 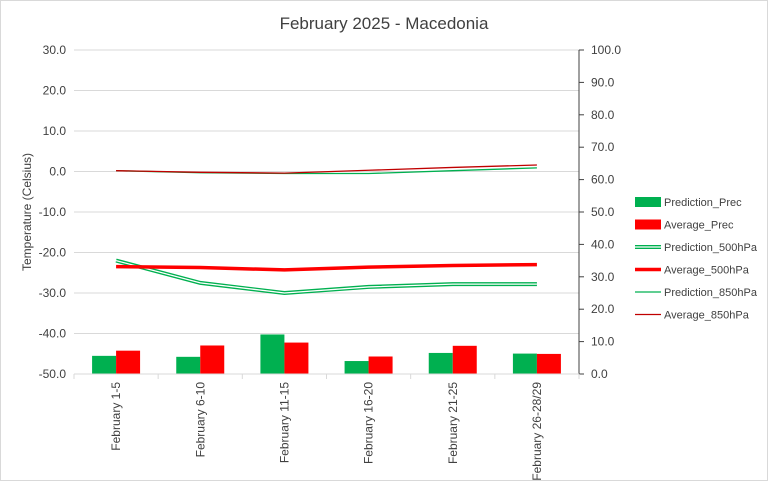 What do you see at coordinates (603, 244) in the screenshot?
I see `y-right-tick-label: 40.0` at bounding box center [603, 244].